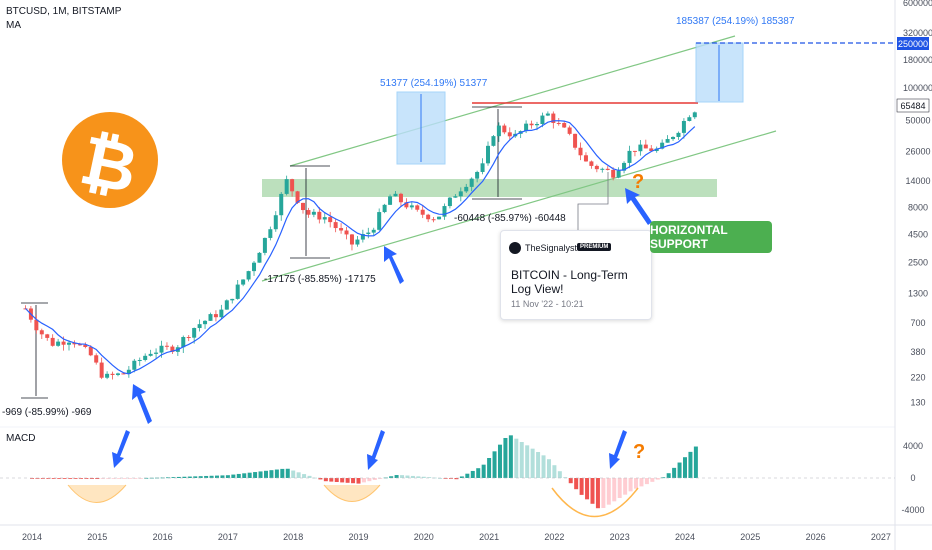 Image resolution: width=932 pixels, height=550 pixels. Describe the element at coordinates (547, 304) in the screenshot. I see `idea-date: 11 Nov '22 - 10:21` at that location.